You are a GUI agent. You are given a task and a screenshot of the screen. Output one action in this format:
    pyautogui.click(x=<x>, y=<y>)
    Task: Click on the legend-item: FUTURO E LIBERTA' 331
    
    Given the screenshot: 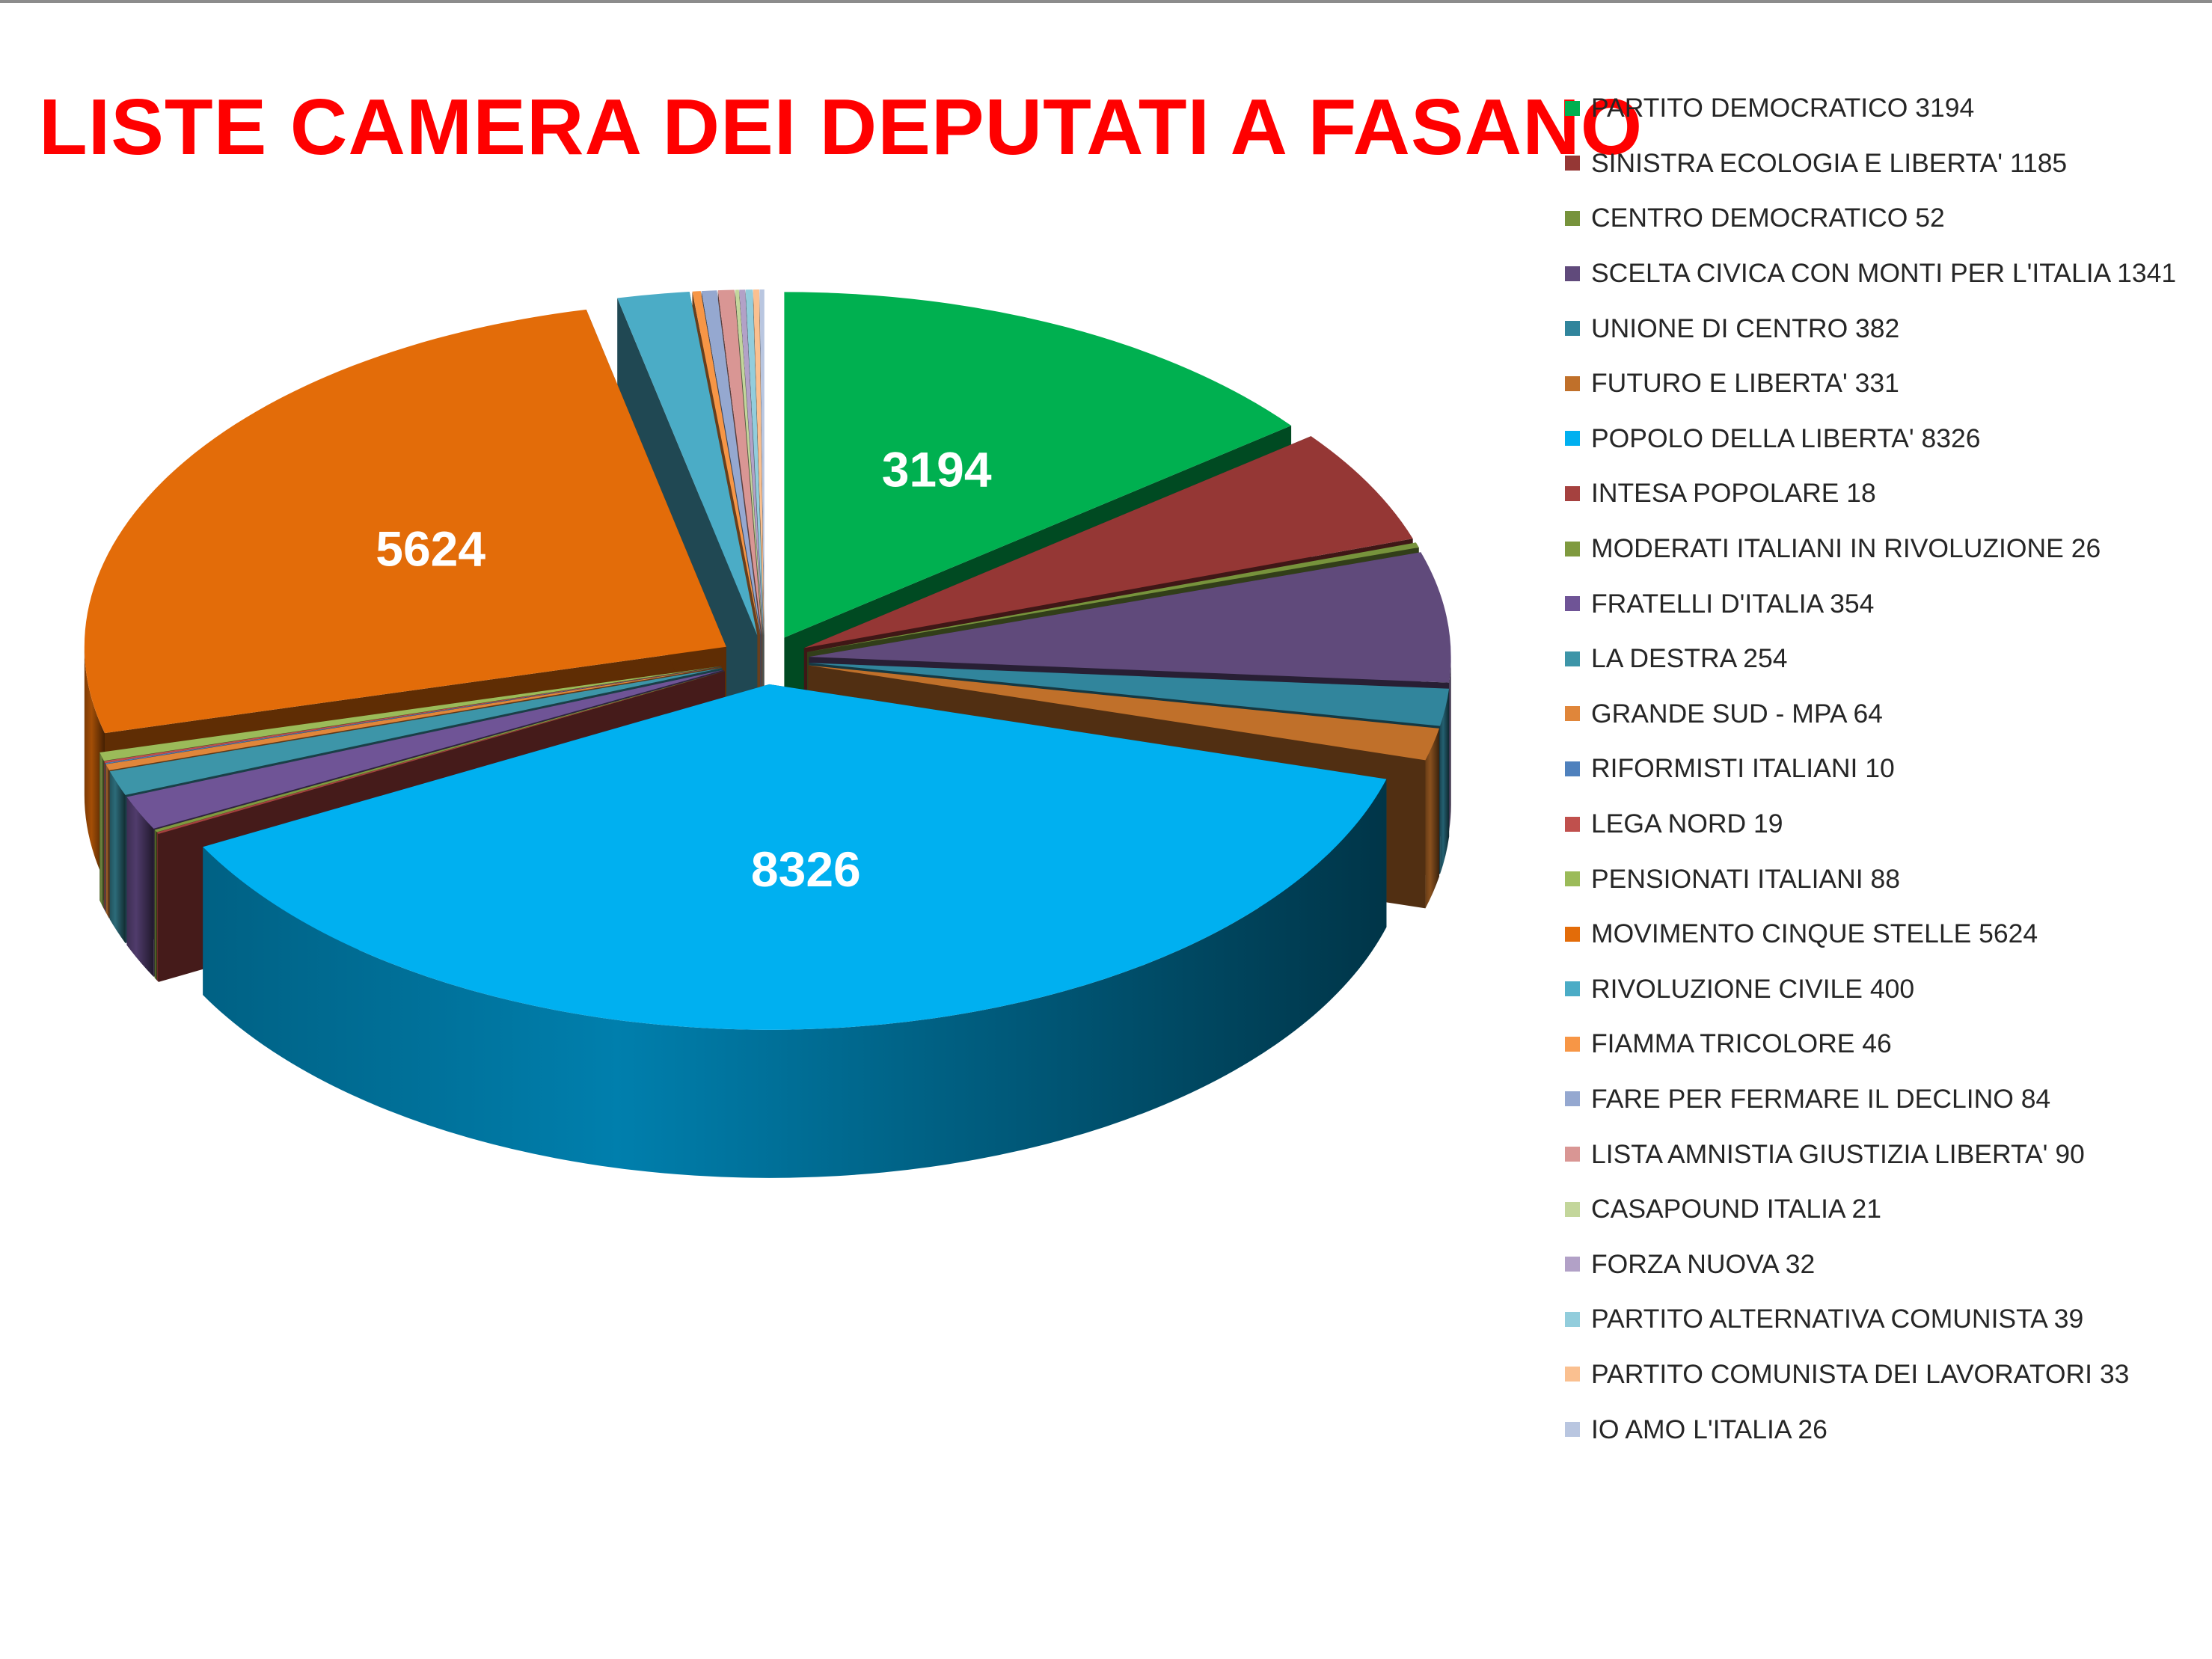 What is the action you would take?
    pyautogui.click(x=1886, y=383)
    